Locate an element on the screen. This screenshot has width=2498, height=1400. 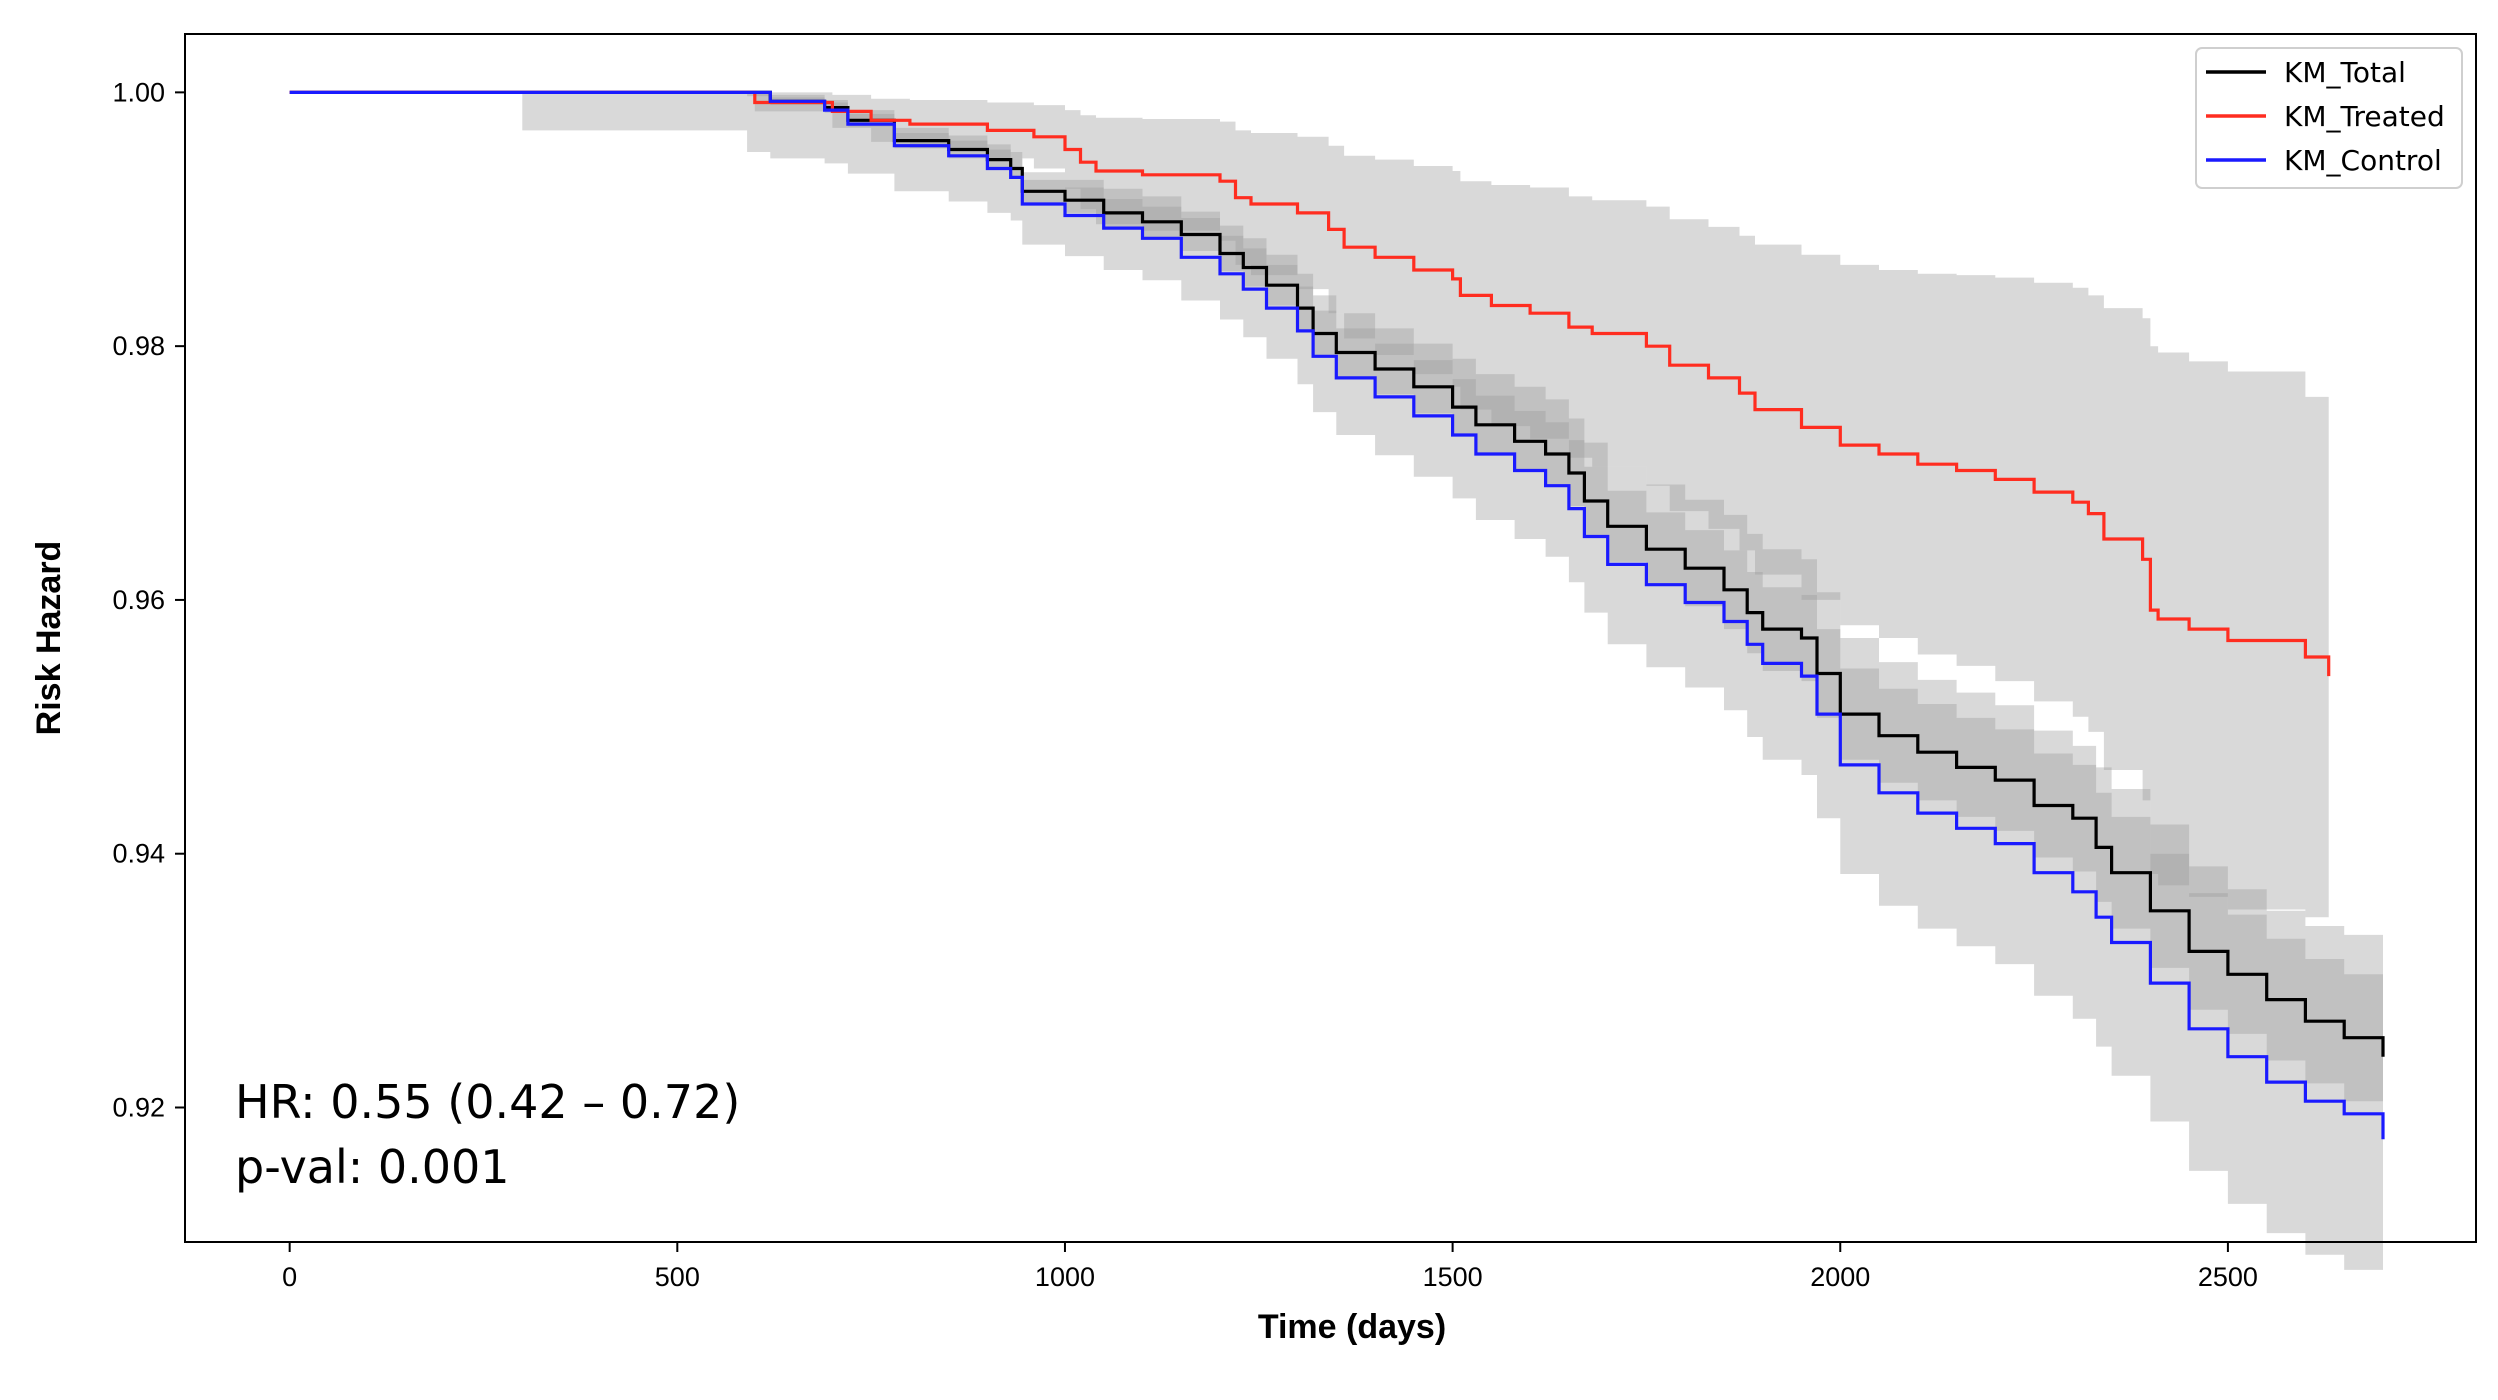
x-tick-label: 2000 is located at coordinates (1840, 1277).